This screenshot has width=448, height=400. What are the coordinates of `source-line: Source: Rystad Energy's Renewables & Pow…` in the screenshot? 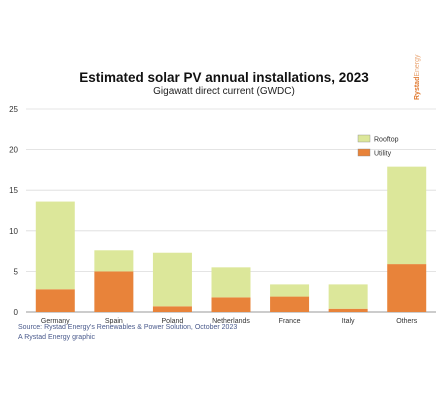 It's located at (128, 327).